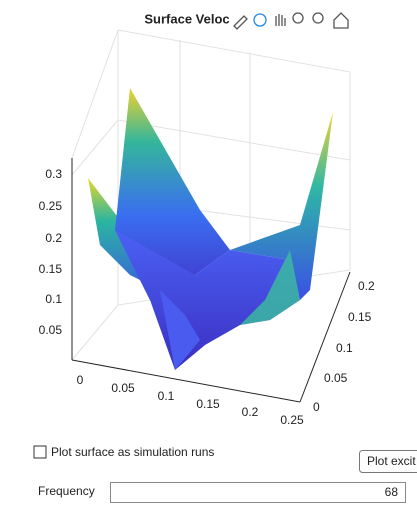  Describe the element at coordinates (250, 412) in the screenshot. I see `x-tick-label: 0.2` at that location.